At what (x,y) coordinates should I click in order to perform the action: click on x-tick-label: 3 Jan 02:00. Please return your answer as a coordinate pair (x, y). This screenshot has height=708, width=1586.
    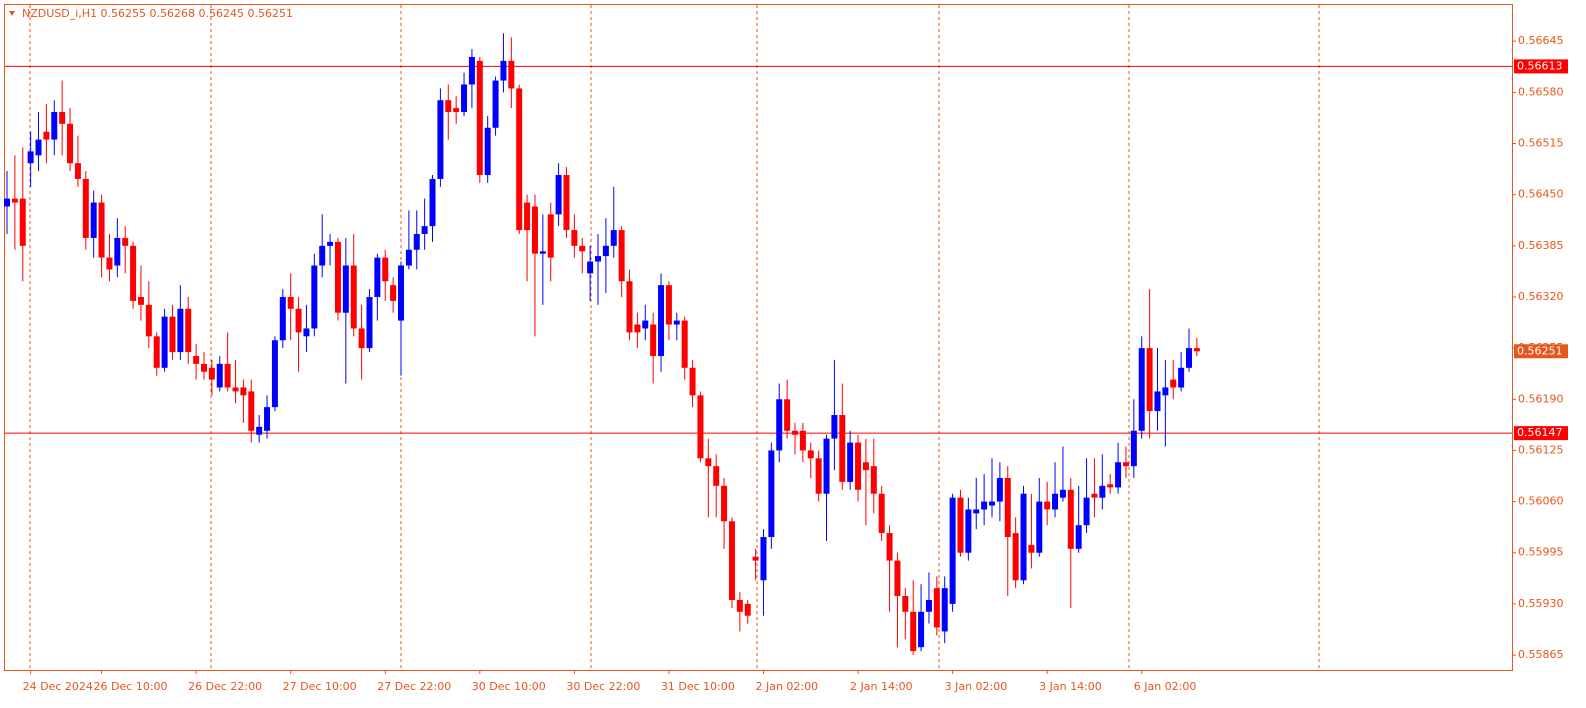
    Looking at the image, I should click on (976, 686).